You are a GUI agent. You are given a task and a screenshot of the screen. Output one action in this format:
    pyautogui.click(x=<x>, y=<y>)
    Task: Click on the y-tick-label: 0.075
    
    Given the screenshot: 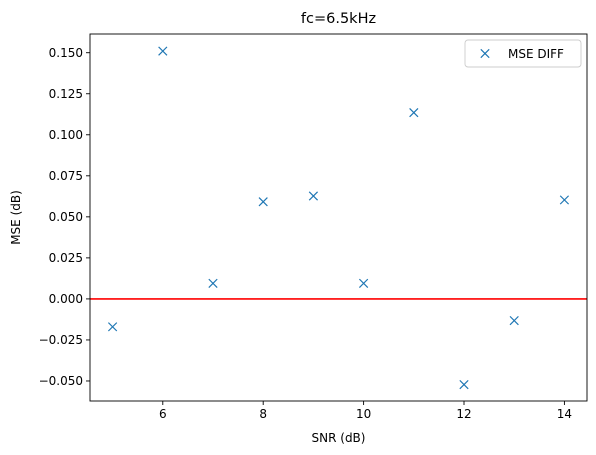 What is the action you would take?
    pyautogui.click(x=66, y=176)
    